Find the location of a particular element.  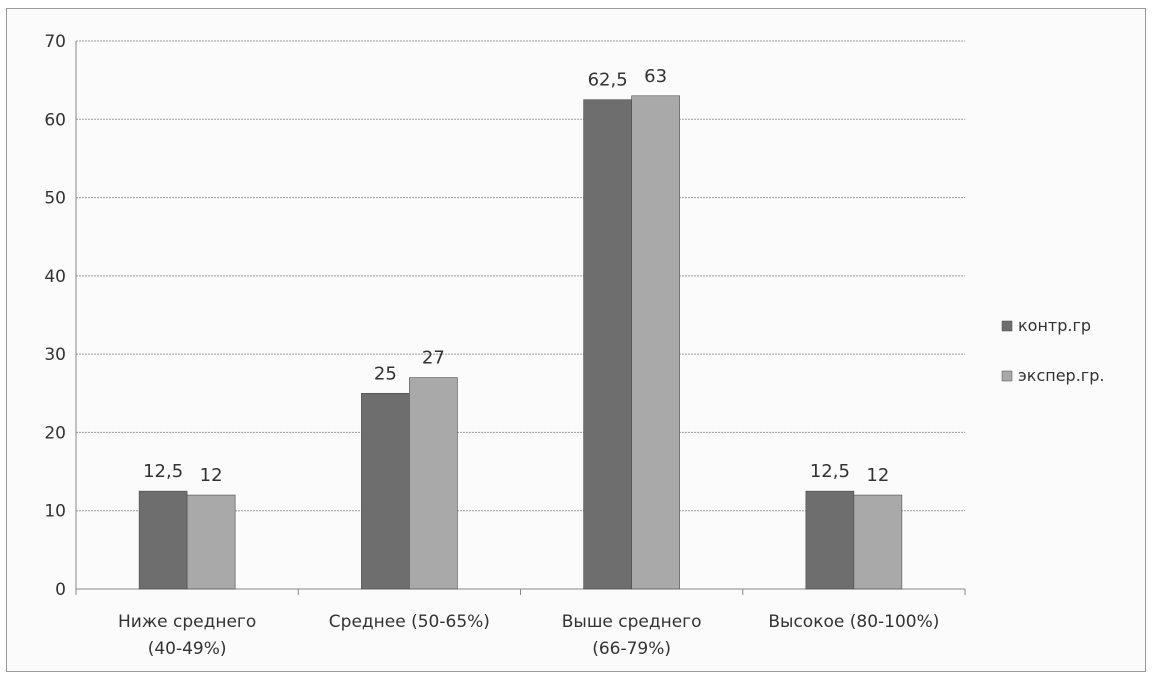

x-tick-label: Высокое (80-100%) is located at coordinates (853, 622).